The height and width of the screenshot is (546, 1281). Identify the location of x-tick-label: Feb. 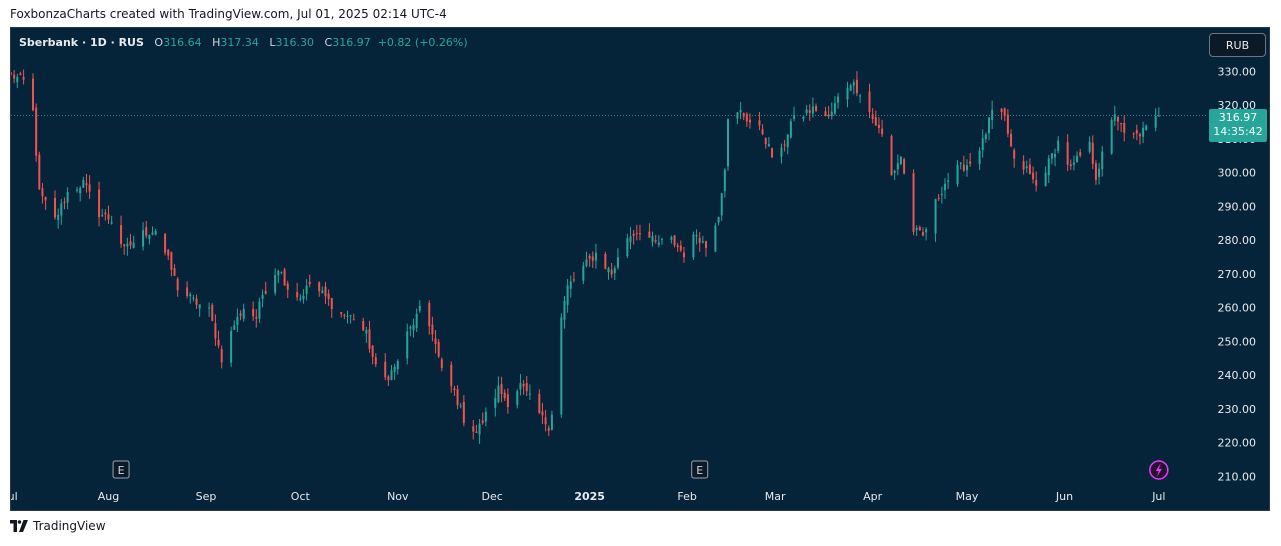
(686, 496).